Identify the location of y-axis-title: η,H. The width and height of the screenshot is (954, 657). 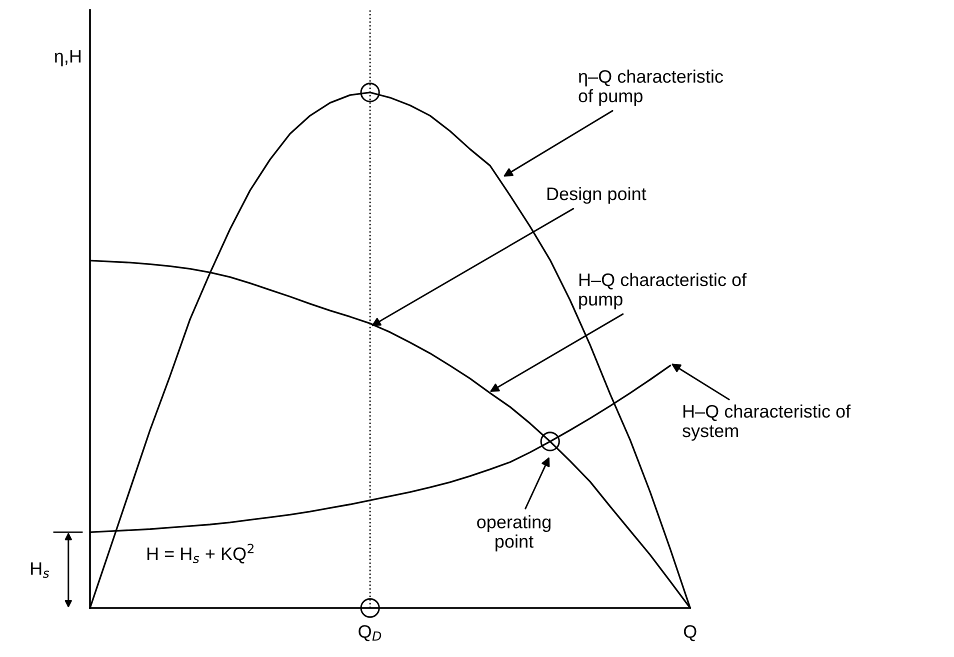
(67, 58).